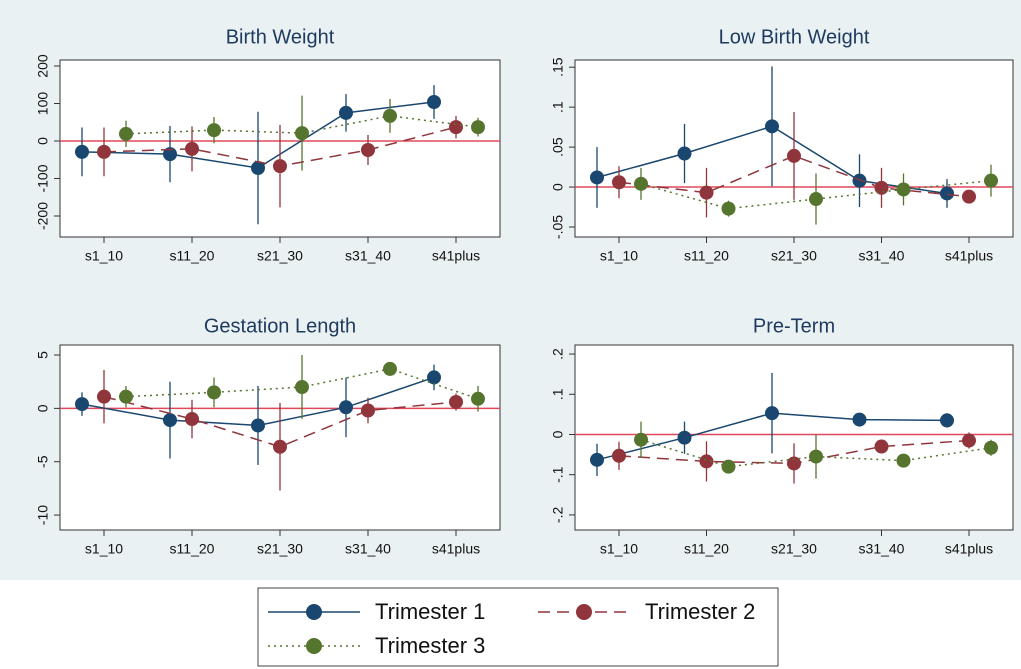  What do you see at coordinates (794, 326) in the screenshot?
I see `panel-title: Pre-Term` at bounding box center [794, 326].